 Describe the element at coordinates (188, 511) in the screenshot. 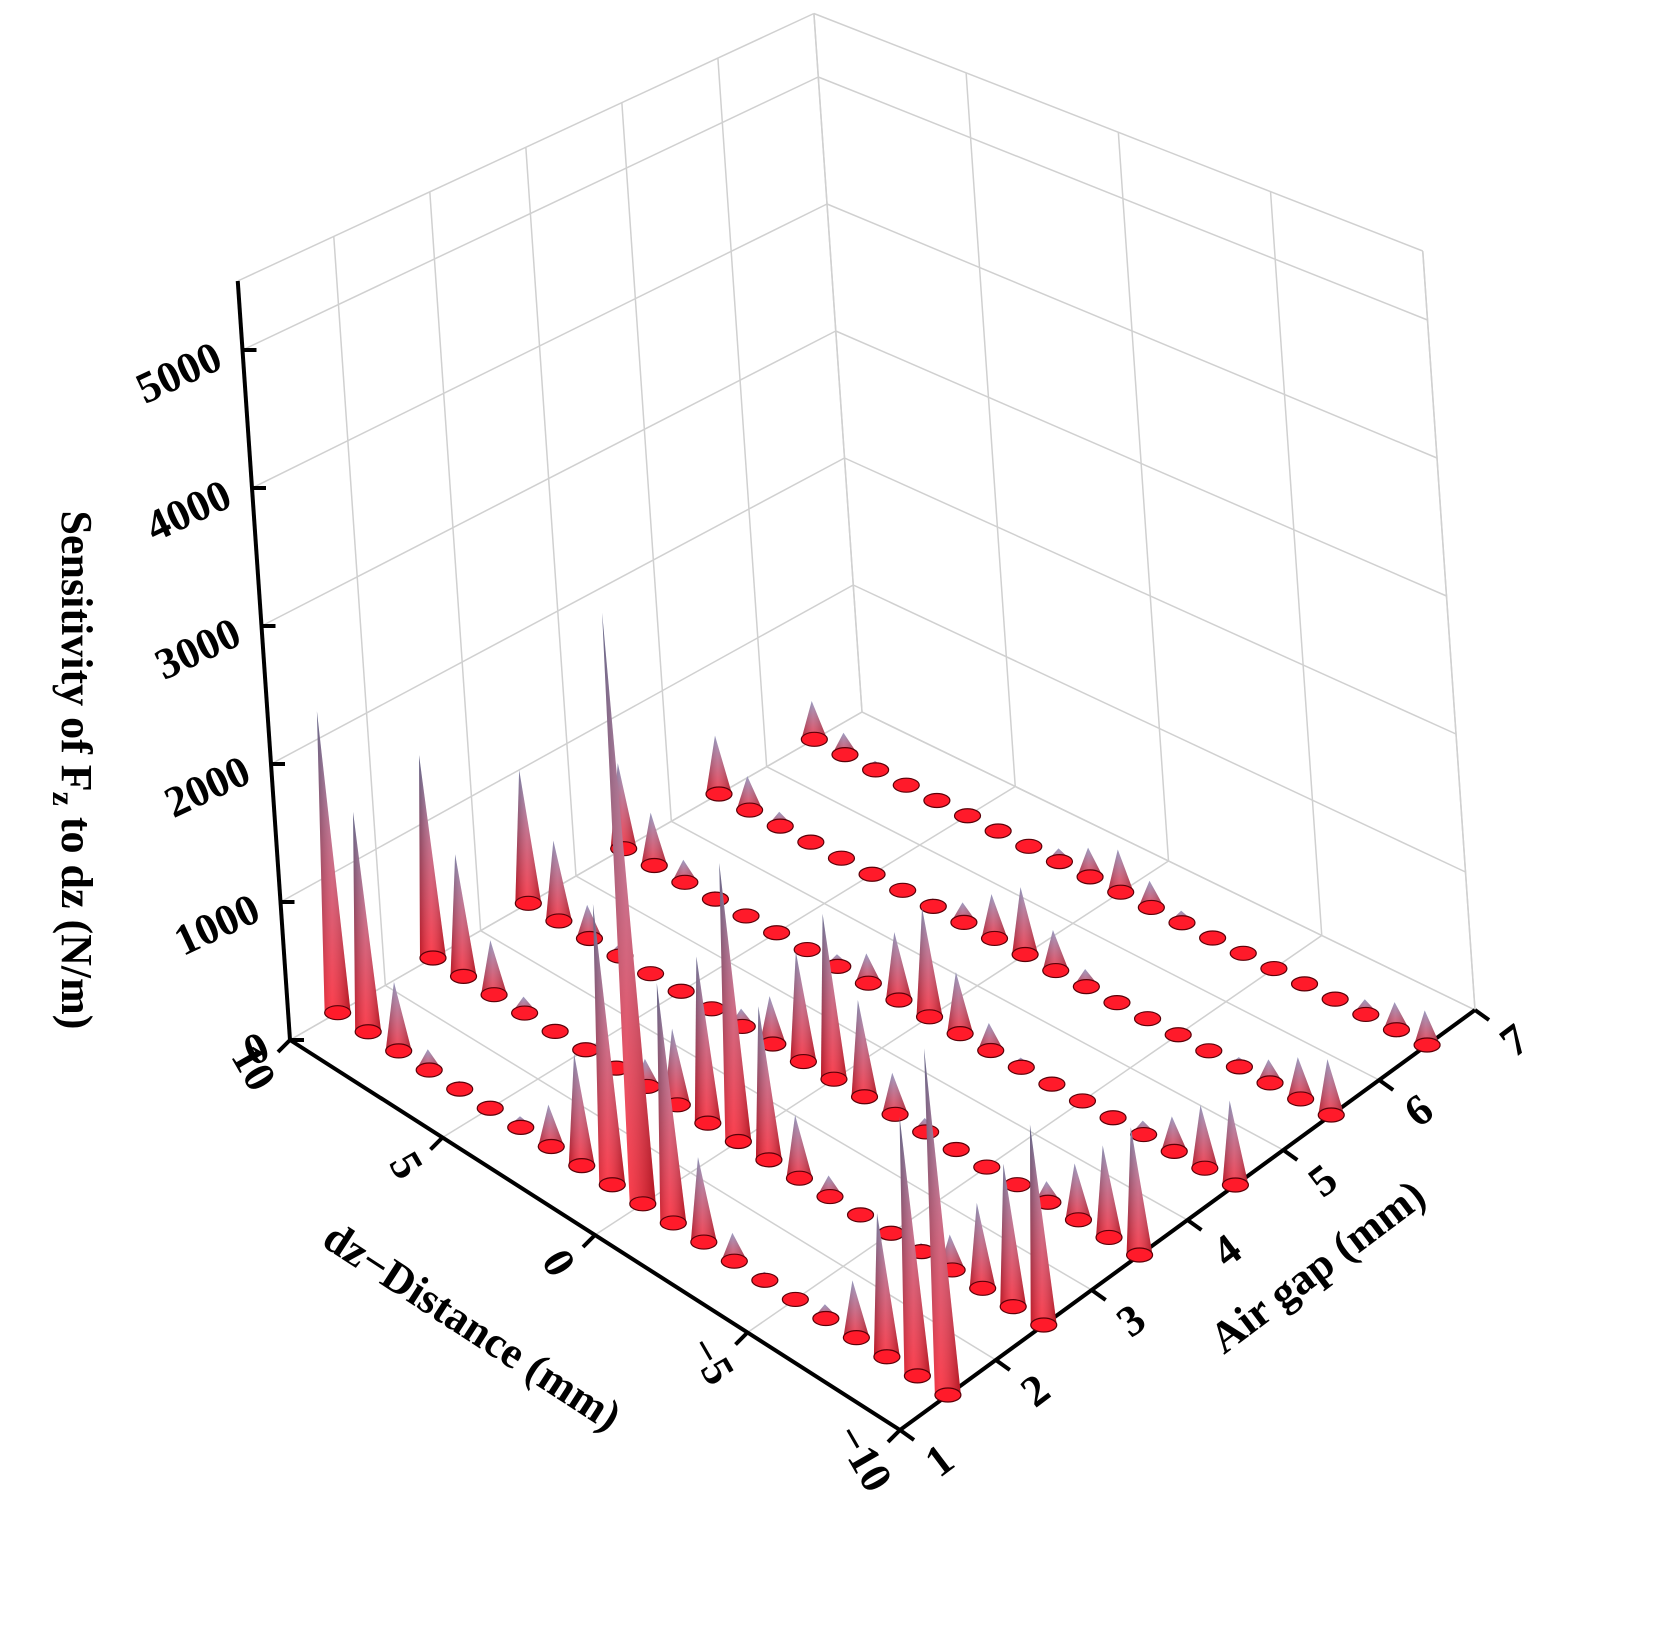

I see `z-tick-label: 4000` at that location.